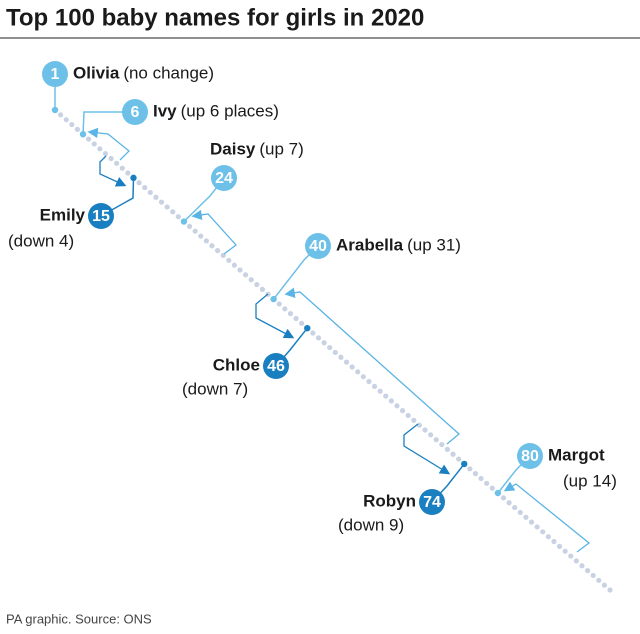 The image size is (640, 634). Describe the element at coordinates (215, 17) in the screenshot. I see `title: Top 100 baby names for girls in 2020` at that location.